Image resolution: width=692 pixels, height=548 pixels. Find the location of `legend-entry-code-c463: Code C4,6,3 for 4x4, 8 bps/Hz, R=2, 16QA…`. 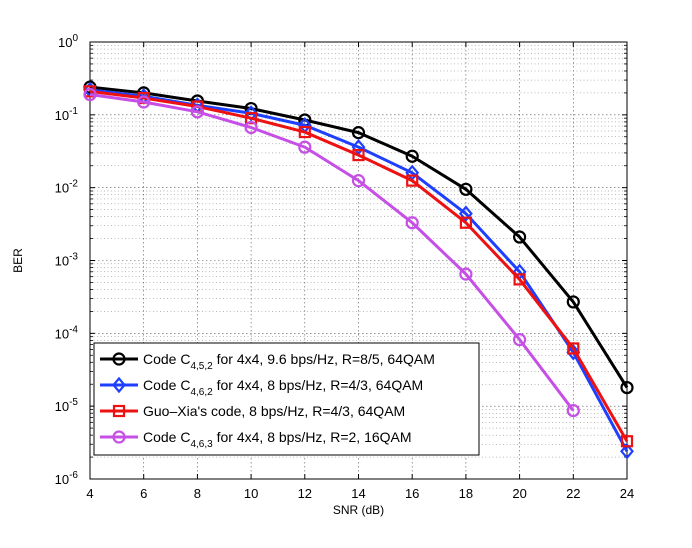

legend-entry-code-c463: Code C4,6,3 for 4x4, 8 bps/Hz, R=2, 16QA… is located at coordinates (256, 439).